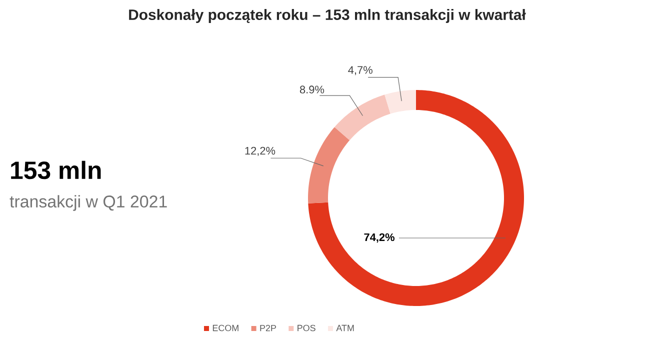  Describe the element at coordinates (360, 71) in the screenshot. I see `data-label: 4,7%` at that location.